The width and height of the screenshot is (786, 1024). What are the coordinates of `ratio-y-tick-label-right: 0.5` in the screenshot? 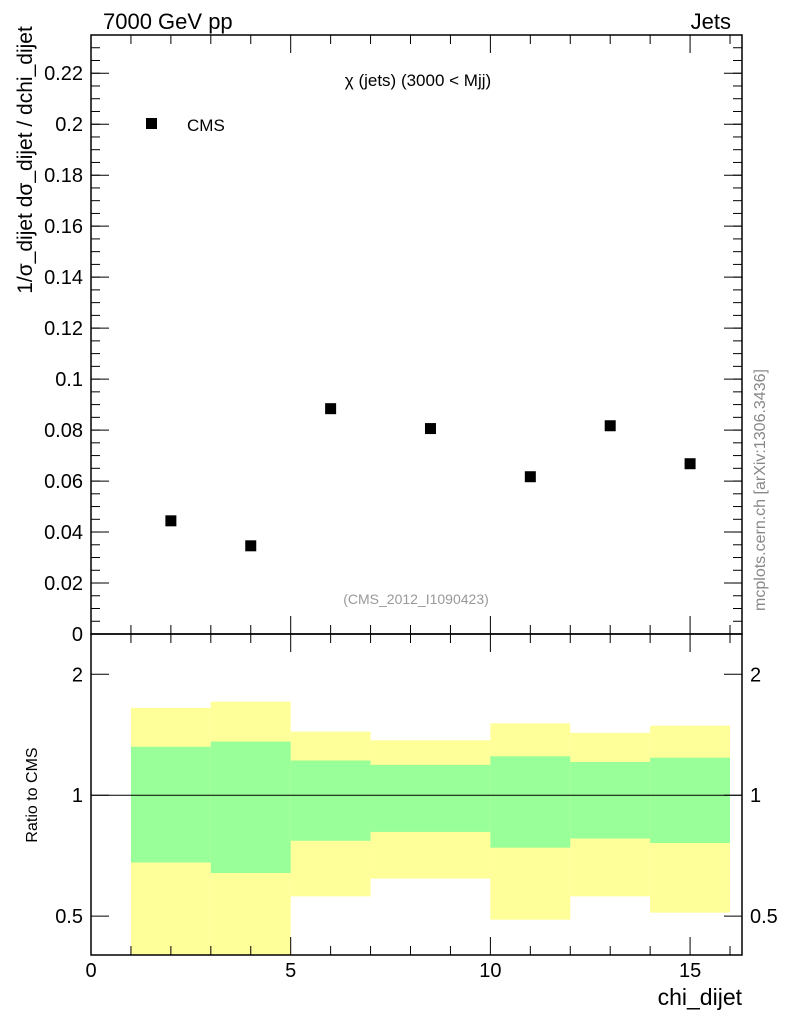 It's located at (764, 917).